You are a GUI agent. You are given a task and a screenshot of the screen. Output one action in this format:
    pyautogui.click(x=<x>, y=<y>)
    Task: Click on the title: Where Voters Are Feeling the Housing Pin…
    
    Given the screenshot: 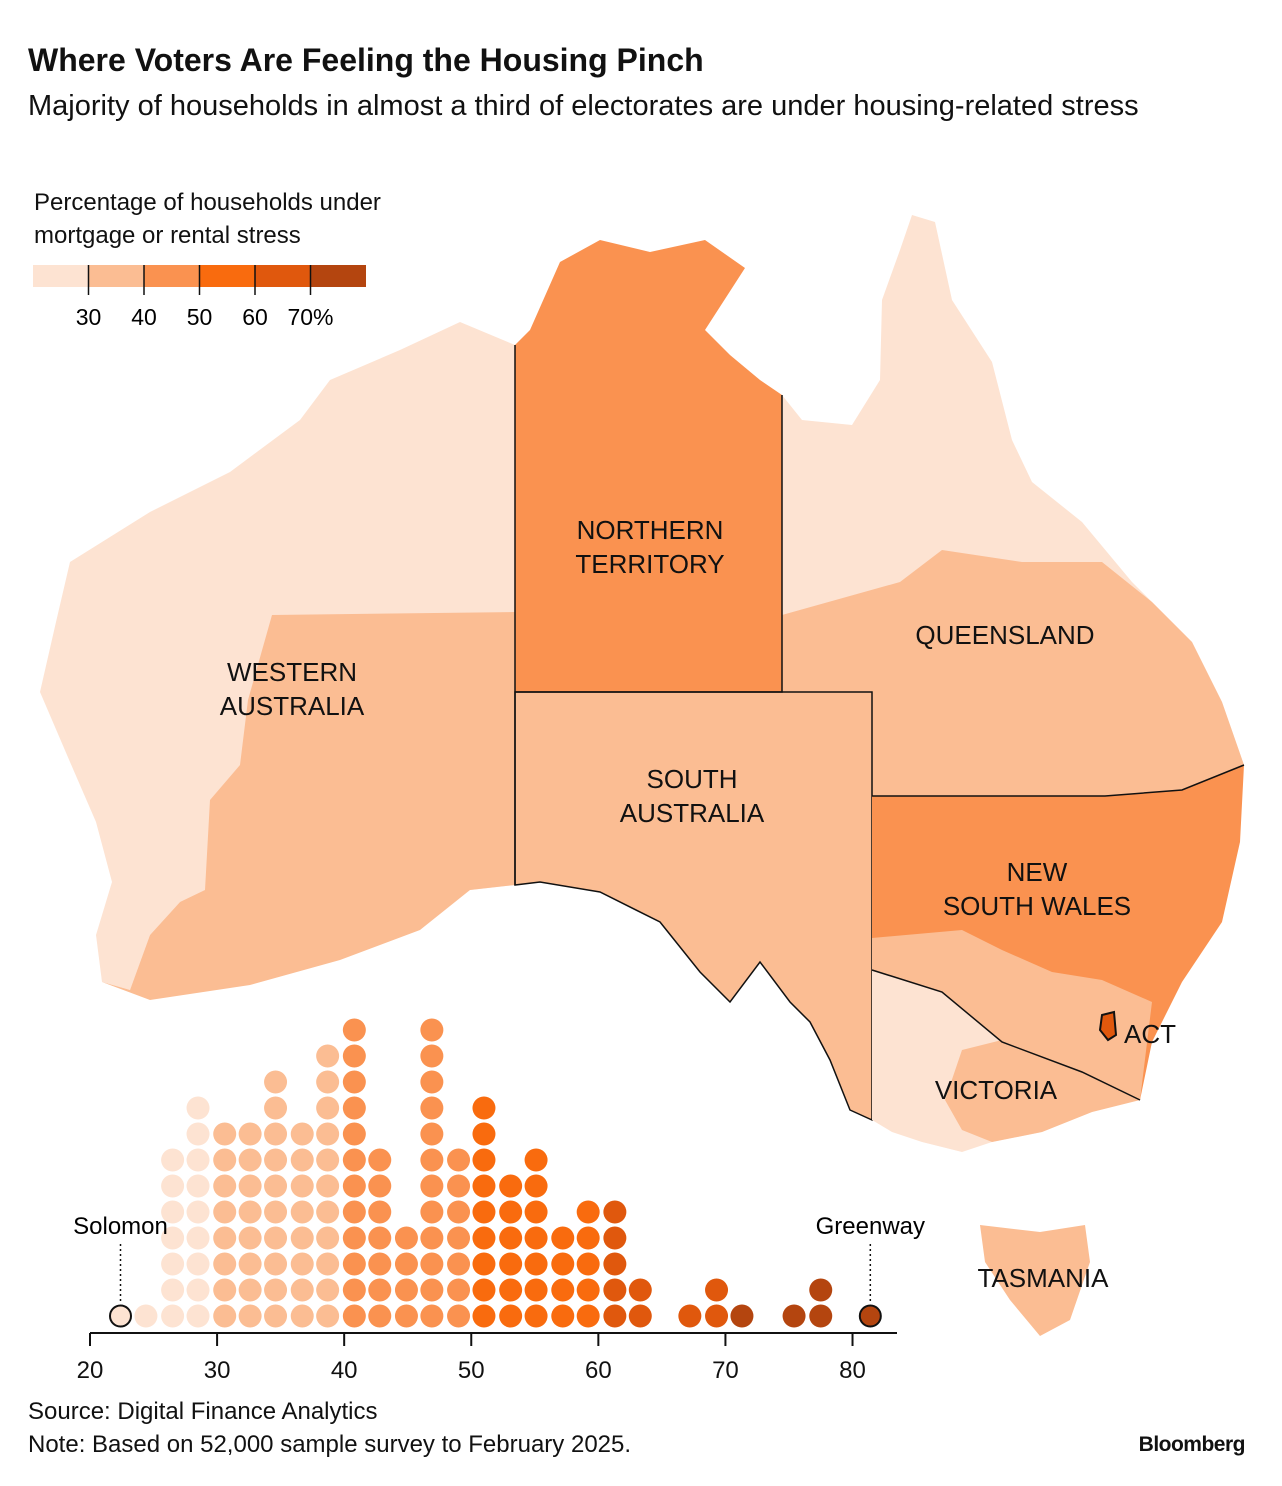 What is the action you would take?
    pyautogui.click(x=366, y=60)
    